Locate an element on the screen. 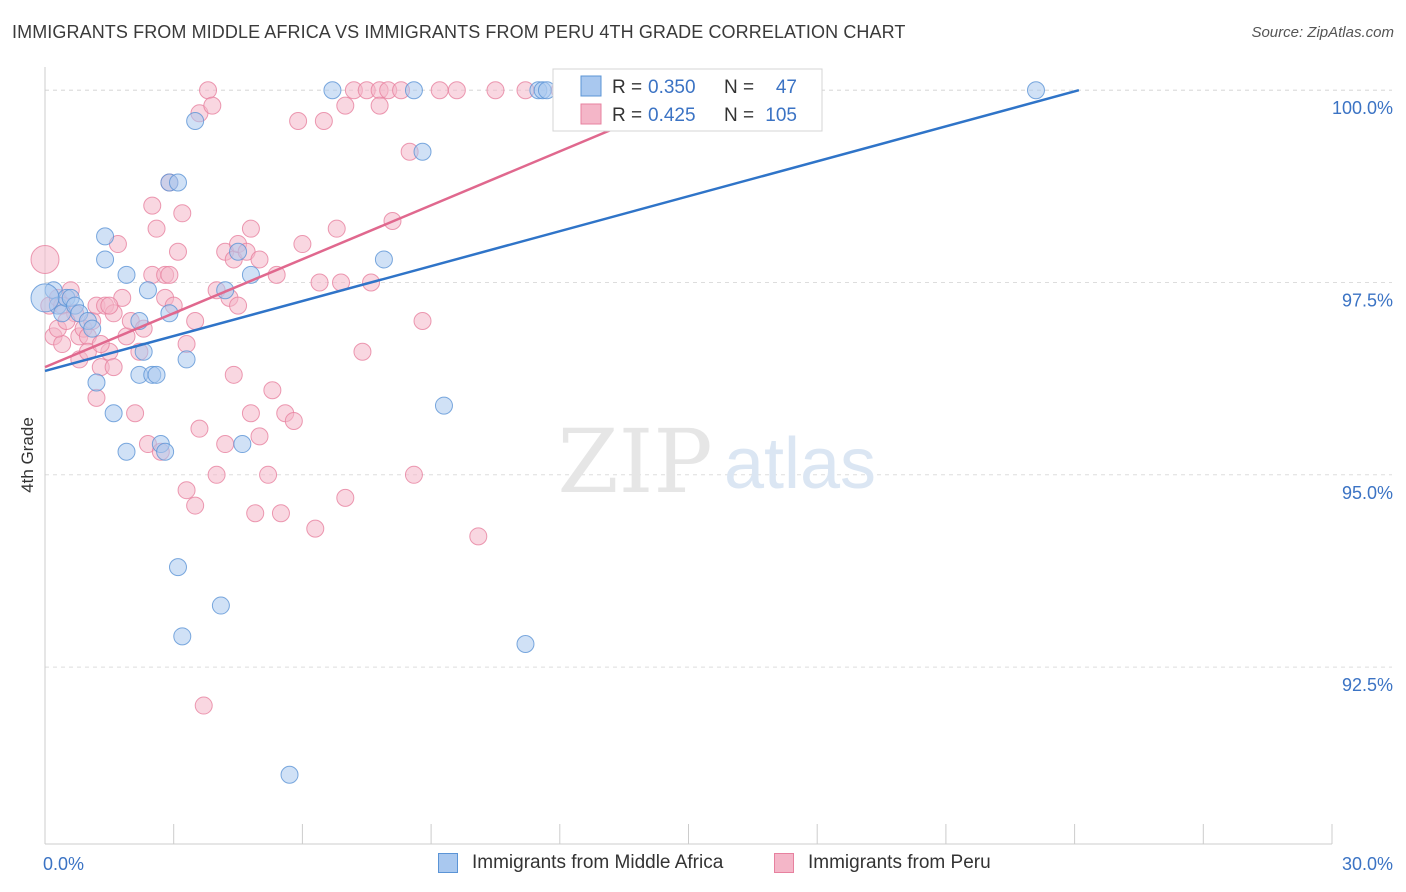  y-tick-label: 100.0% is located at coordinates (1362, 108).